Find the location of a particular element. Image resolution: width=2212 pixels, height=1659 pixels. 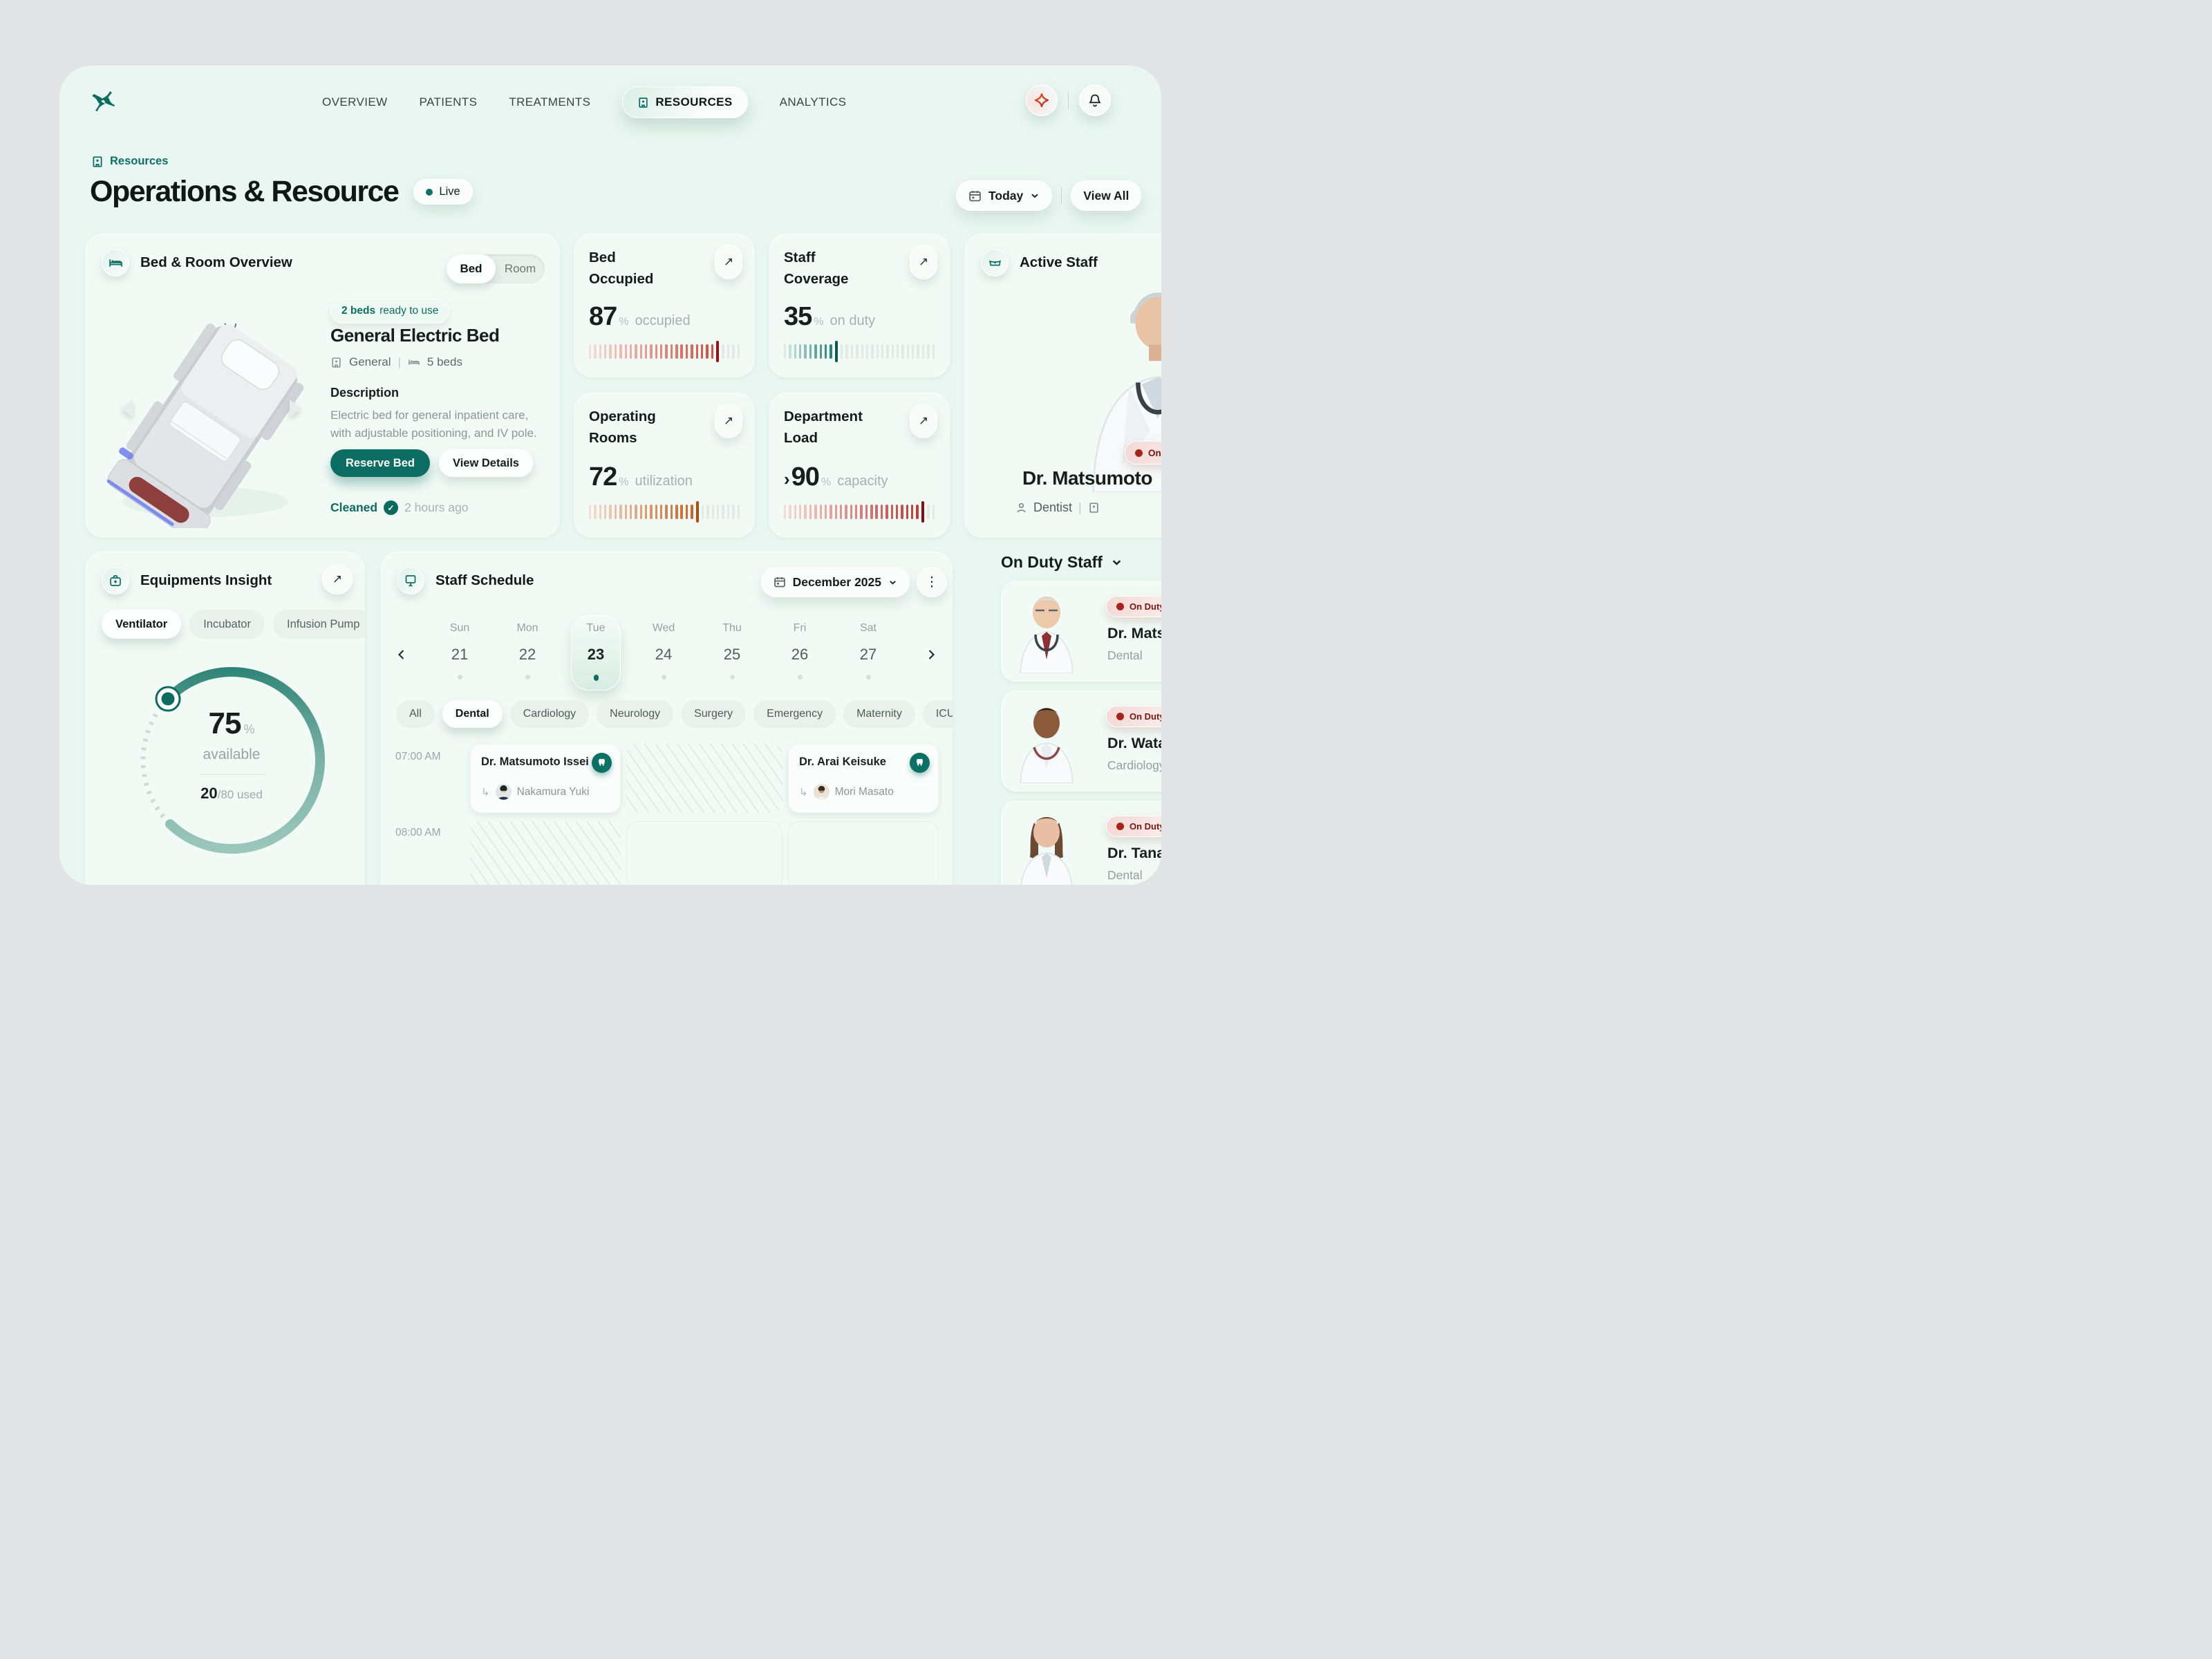

tag-ventilator: Ventilator is located at coordinates (142, 624).